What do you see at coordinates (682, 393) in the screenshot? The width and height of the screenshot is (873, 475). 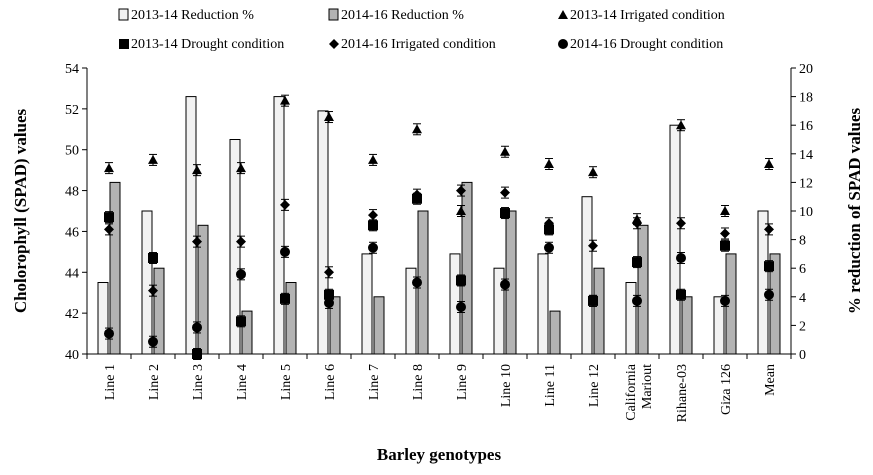 I see `x-tick-label: Rihane-03` at bounding box center [682, 393].